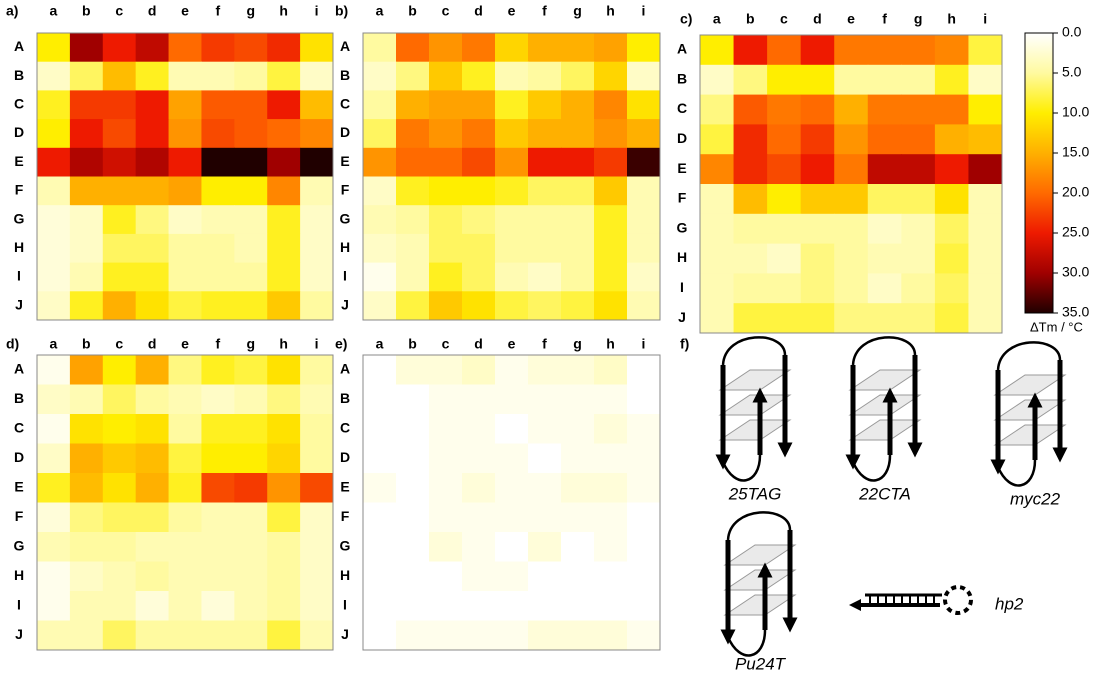 The width and height of the screenshot is (1095, 675). Describe the element at coordinates (345, 247) in the screenshot. I see `y-tick-label: H` at that location.